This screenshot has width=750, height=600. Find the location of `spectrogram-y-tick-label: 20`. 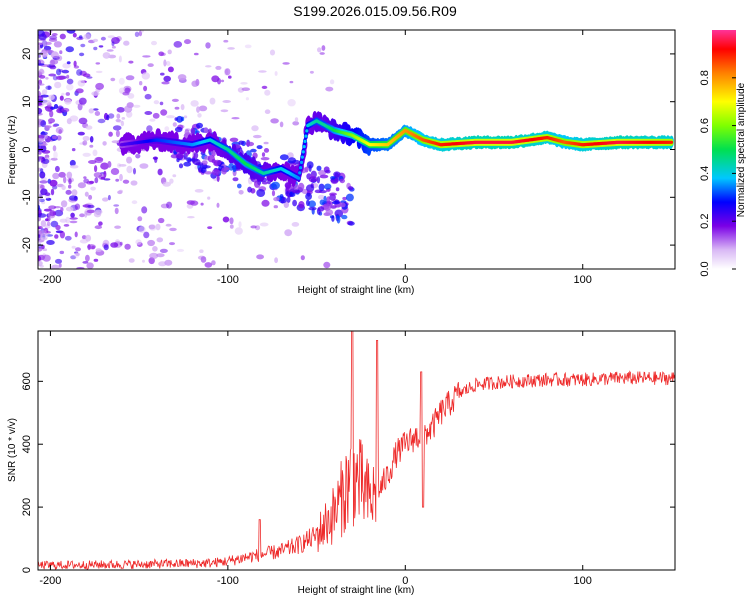

spectrogram-y-tick-label: 20 is located at coordinates (27, 54).